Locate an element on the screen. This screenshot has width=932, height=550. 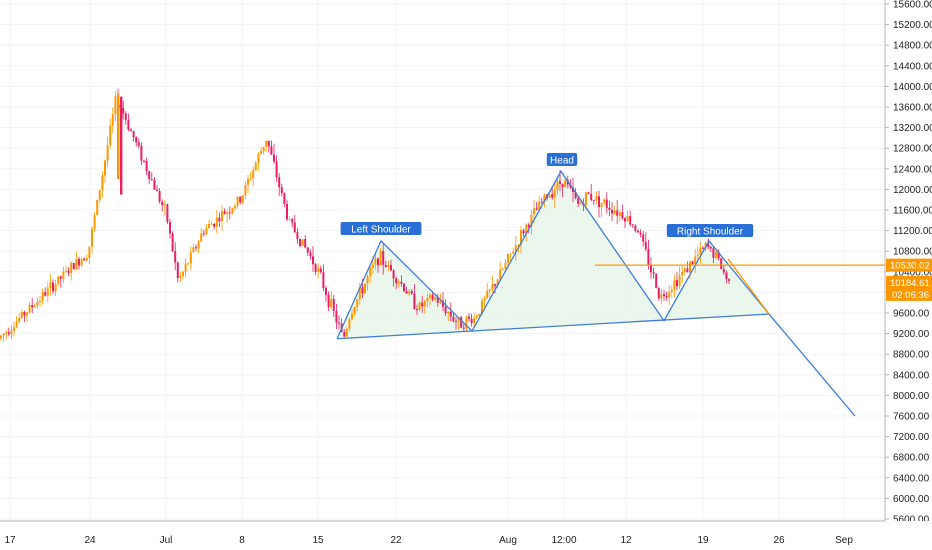
last-price-tag: 10184.61 02:06:36 is located at coordinates (909, 288).